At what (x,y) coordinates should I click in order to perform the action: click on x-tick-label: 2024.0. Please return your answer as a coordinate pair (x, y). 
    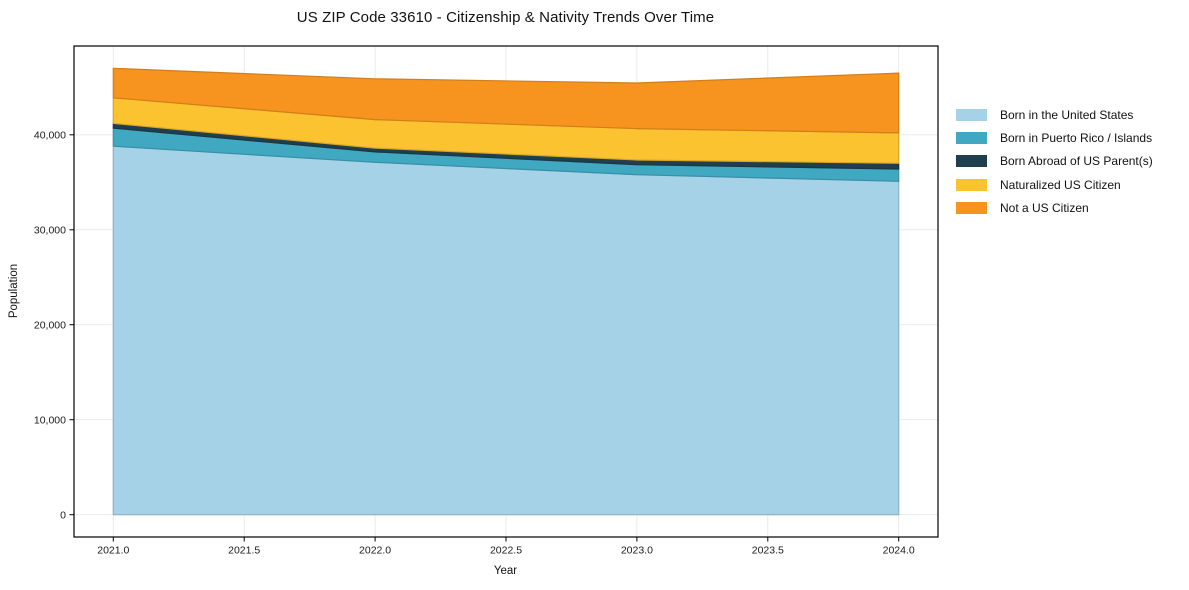
    Looking at the image, I should click on (899, 551).